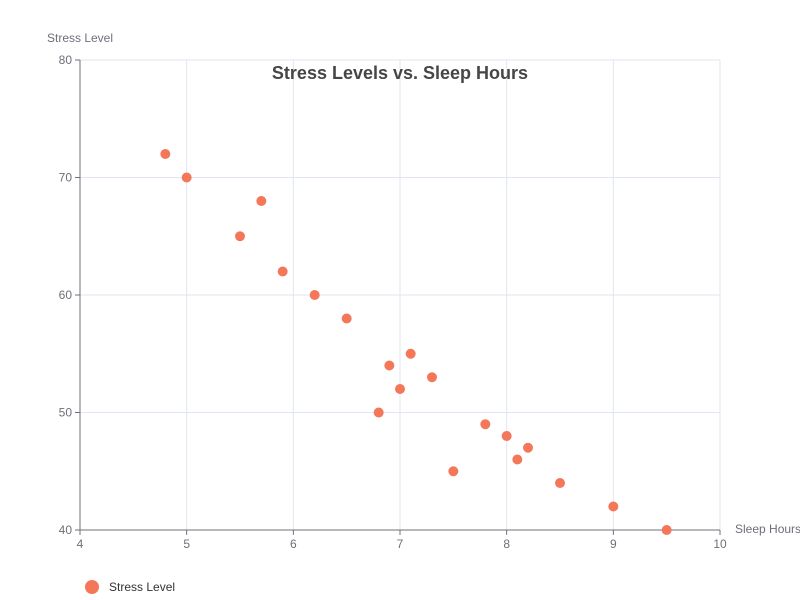 Image resolution: width=800 pixels, height=600 pixels. Describe the element at coordinates (66, 530) in the screenshot. I see `y-tick-label: 40` at that location.